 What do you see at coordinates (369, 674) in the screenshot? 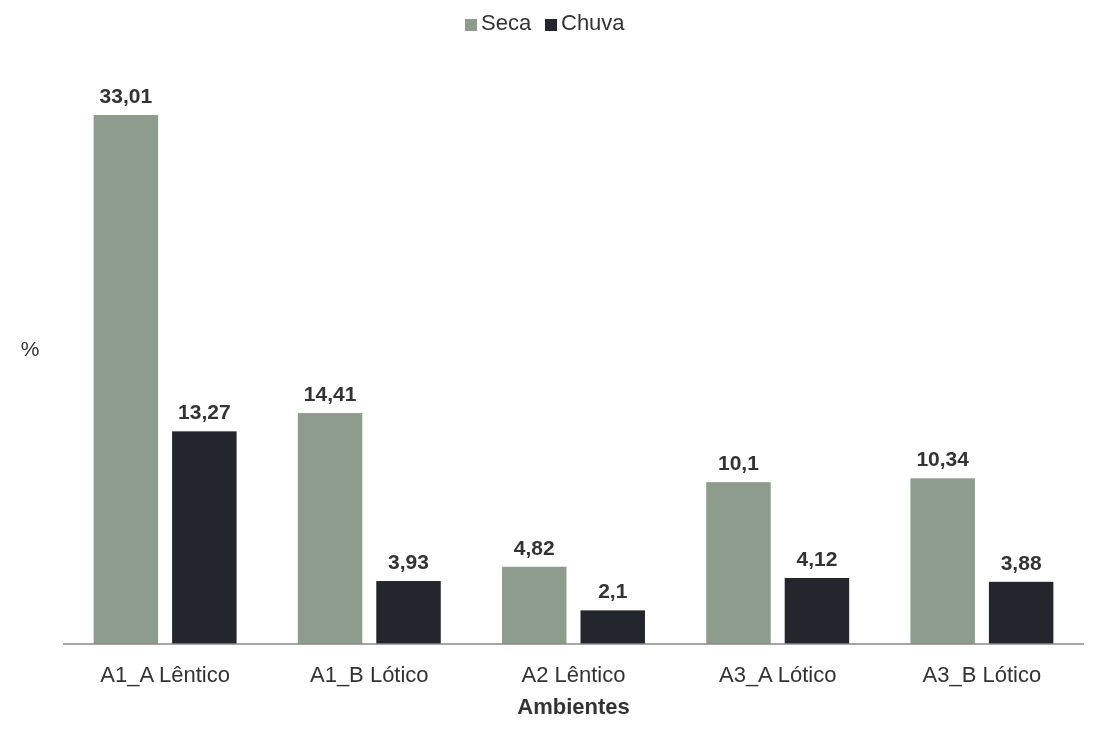
I see `x-tick-label: A1_B Lótico` at bounding box center [369, 674].